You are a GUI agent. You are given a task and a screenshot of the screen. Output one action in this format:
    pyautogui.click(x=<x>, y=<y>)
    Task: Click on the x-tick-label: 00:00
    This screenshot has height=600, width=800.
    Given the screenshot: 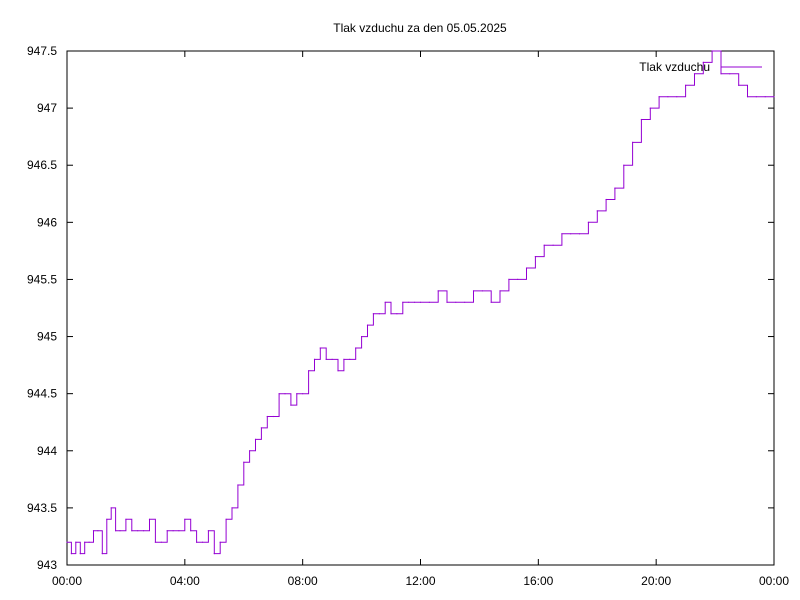 What is the action you would take?
    pyautogui.click(x=774, y=581)
    